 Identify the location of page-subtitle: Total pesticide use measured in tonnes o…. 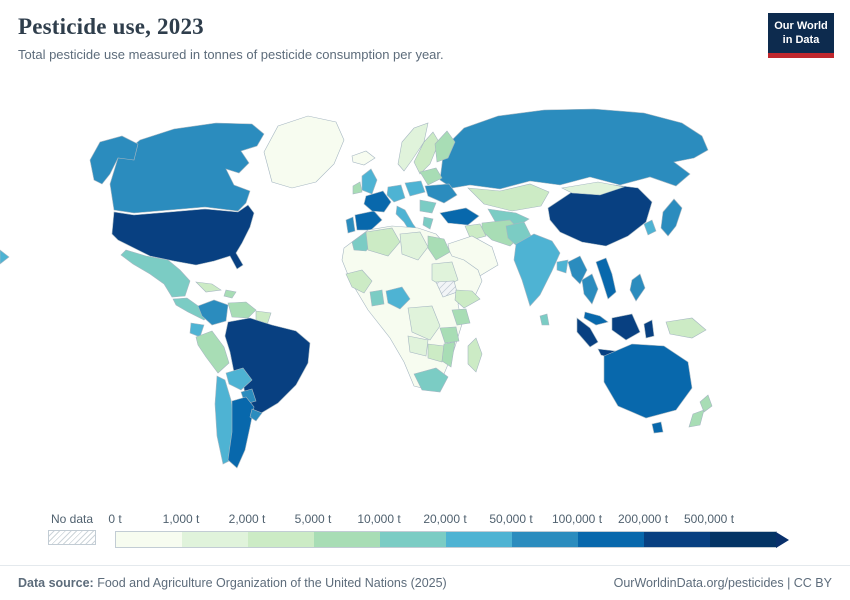
(231, 54).